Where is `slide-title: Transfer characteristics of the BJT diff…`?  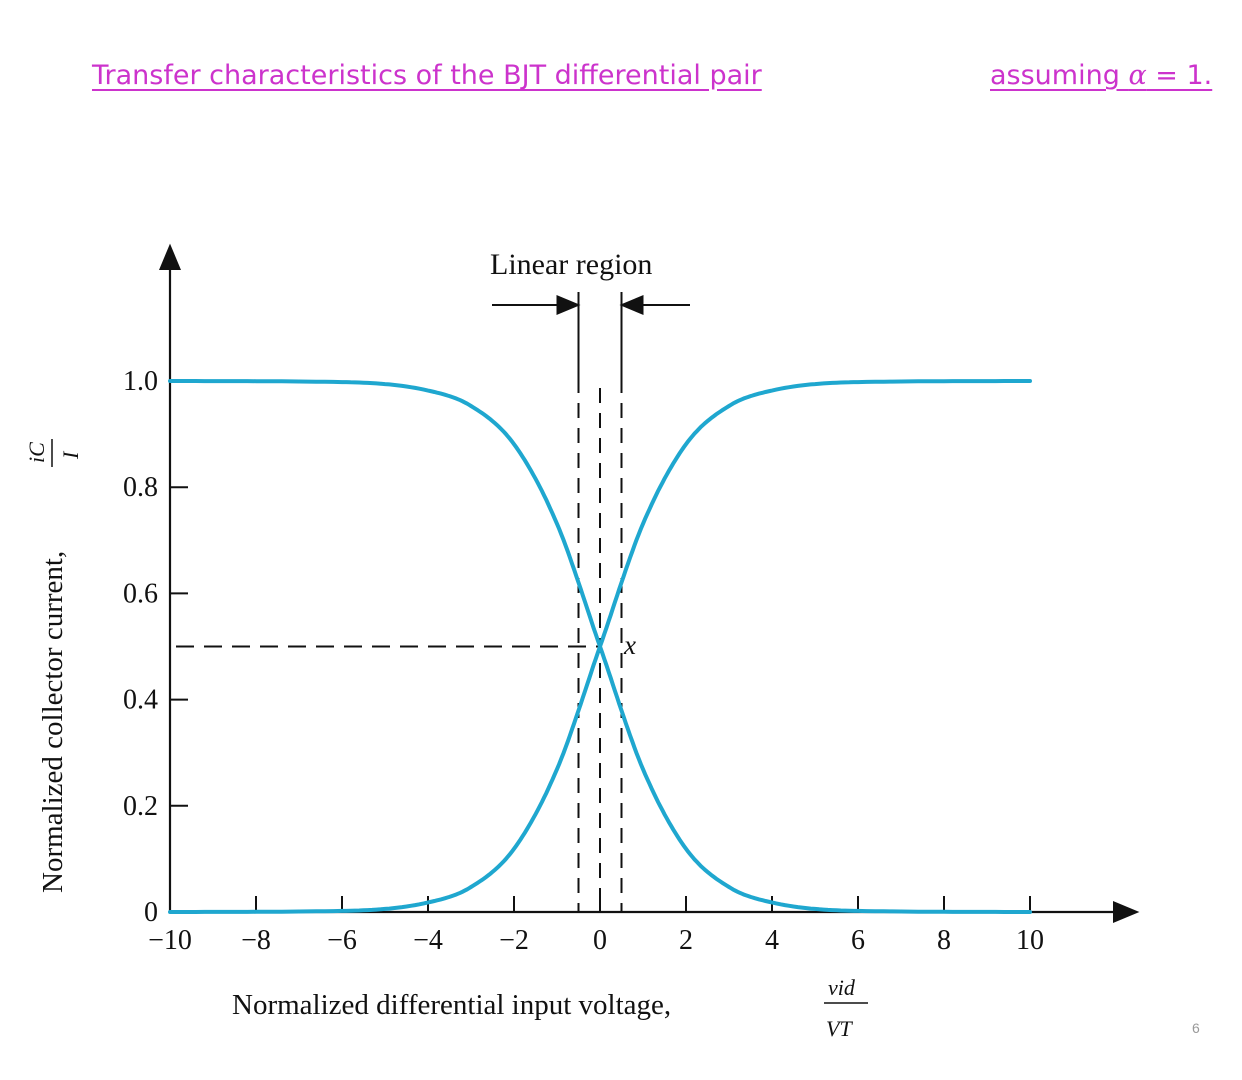
slide-title: Transfer characteristics of the BJT diff… is located at coordinates (427, 75).